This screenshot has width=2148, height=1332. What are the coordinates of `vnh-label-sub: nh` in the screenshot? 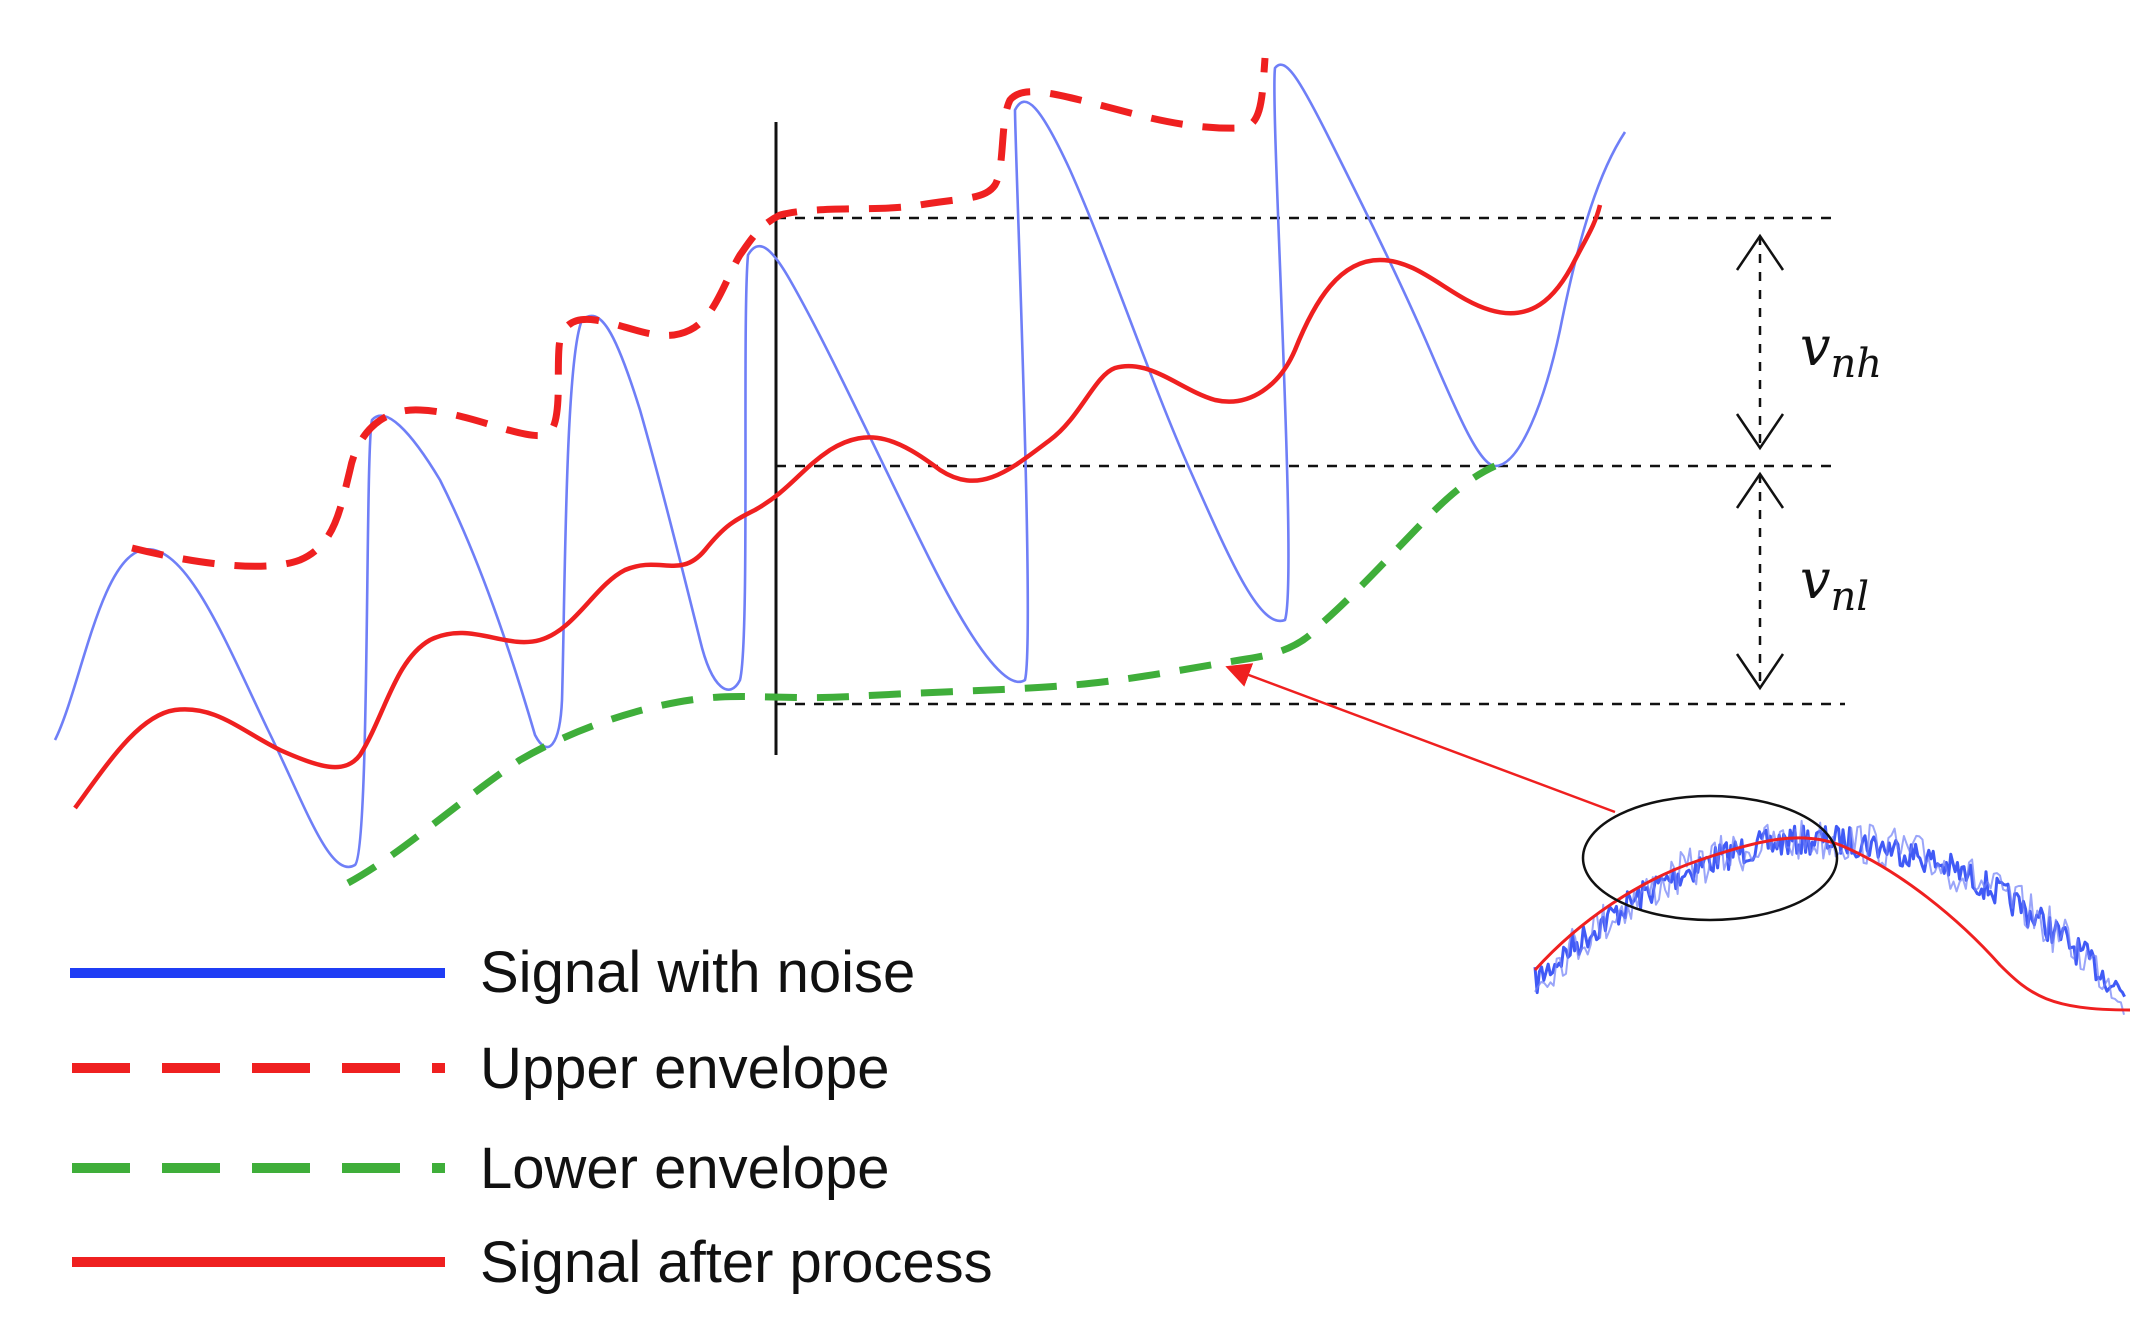 It's located at (1857, 364).